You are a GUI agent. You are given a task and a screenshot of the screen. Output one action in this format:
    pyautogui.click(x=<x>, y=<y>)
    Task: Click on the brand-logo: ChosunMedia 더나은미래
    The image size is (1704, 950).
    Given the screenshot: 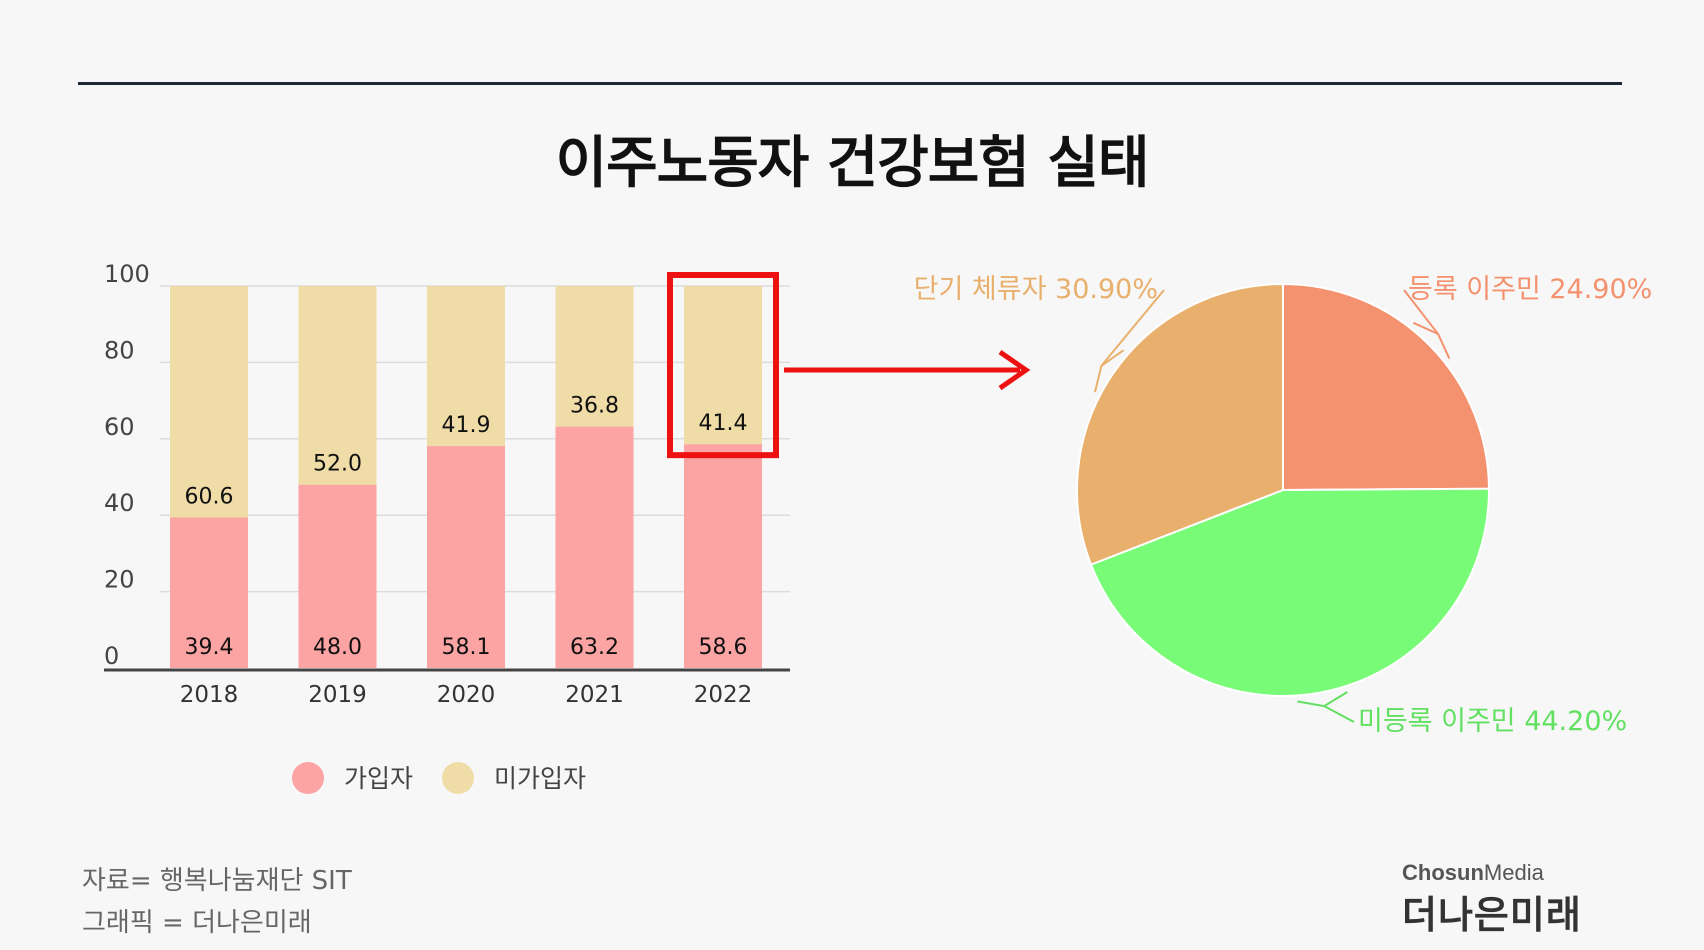 What is the action you would take?
    pyautogui.click(x=1517, y=899)
    